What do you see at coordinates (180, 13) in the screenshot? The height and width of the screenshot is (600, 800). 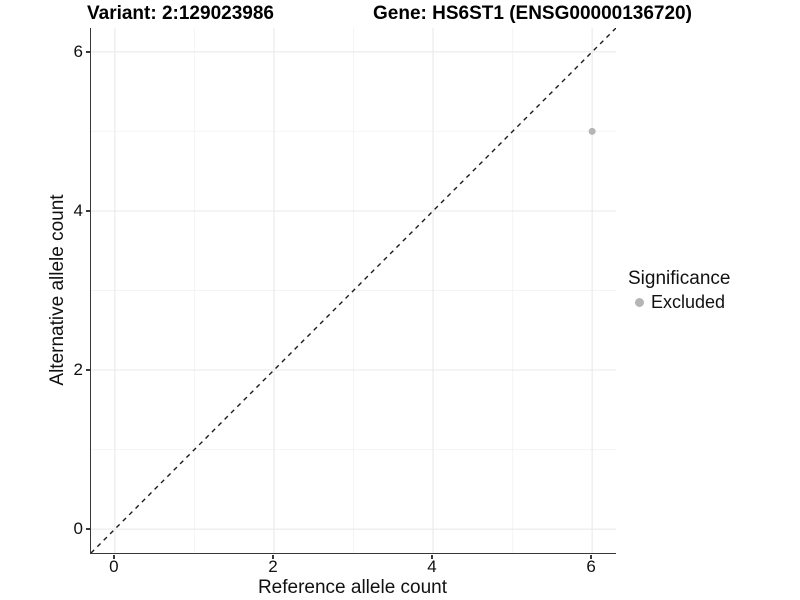 I see `variant-title: Variant: 2:129023986` at bounding box center [180, 13].